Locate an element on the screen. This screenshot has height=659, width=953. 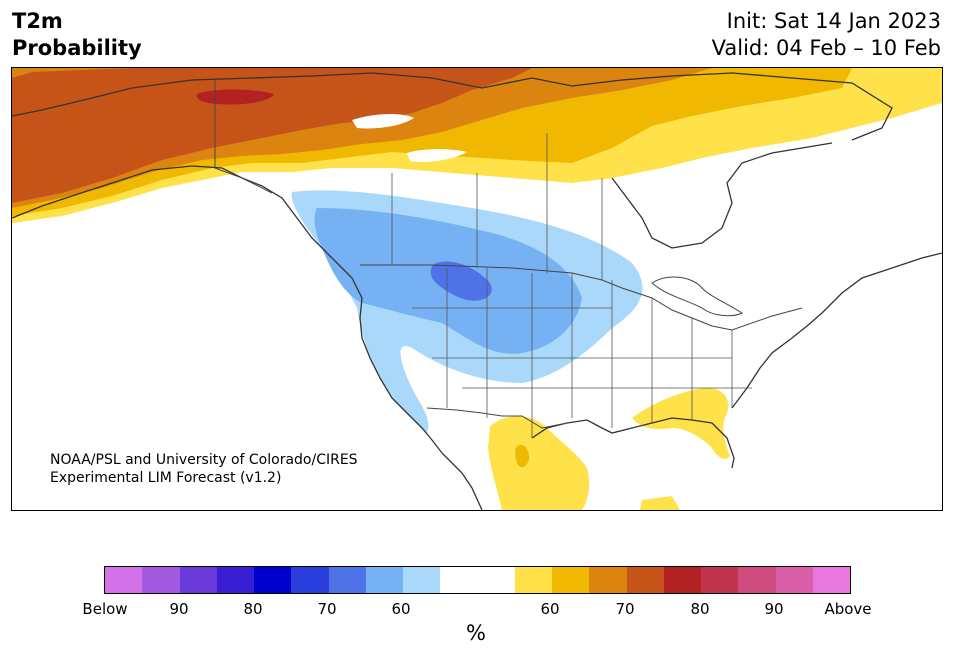
coastline-arctic is located at coordinates (452, 106).